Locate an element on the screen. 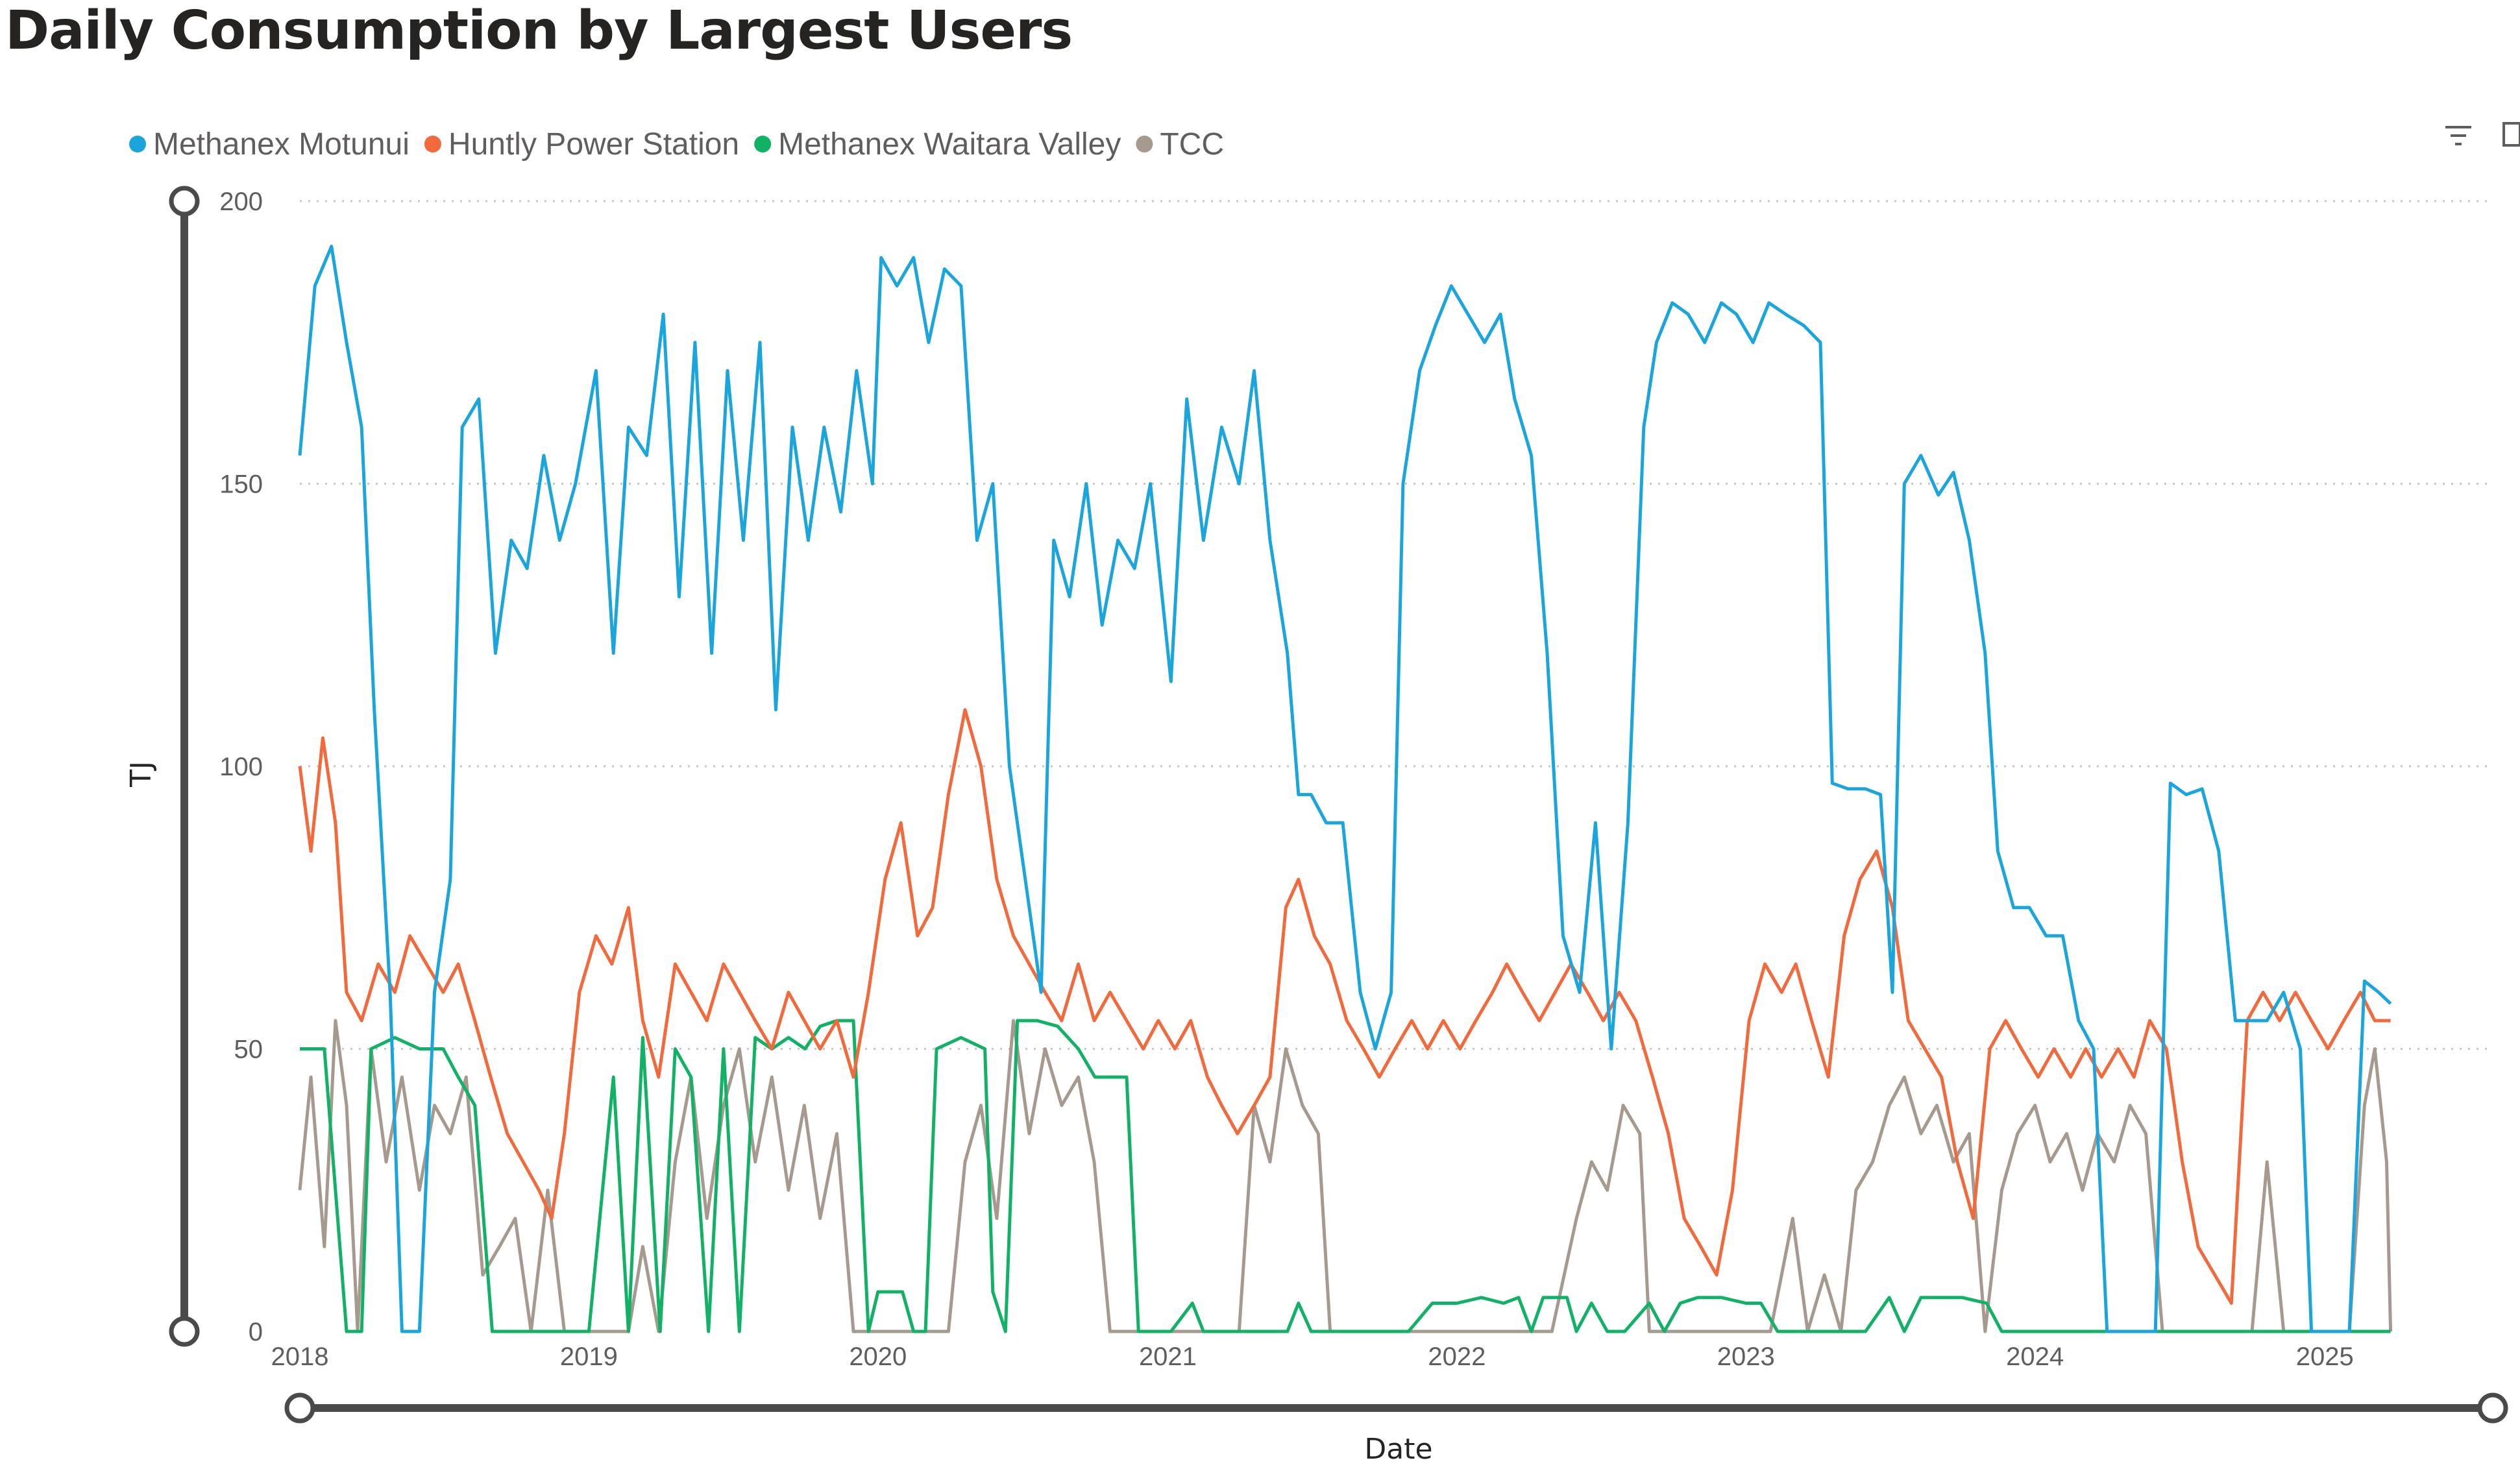 This screenshot has height=1469, width=2520. y-tick-label: 200 is located at coordinates (241, 202).